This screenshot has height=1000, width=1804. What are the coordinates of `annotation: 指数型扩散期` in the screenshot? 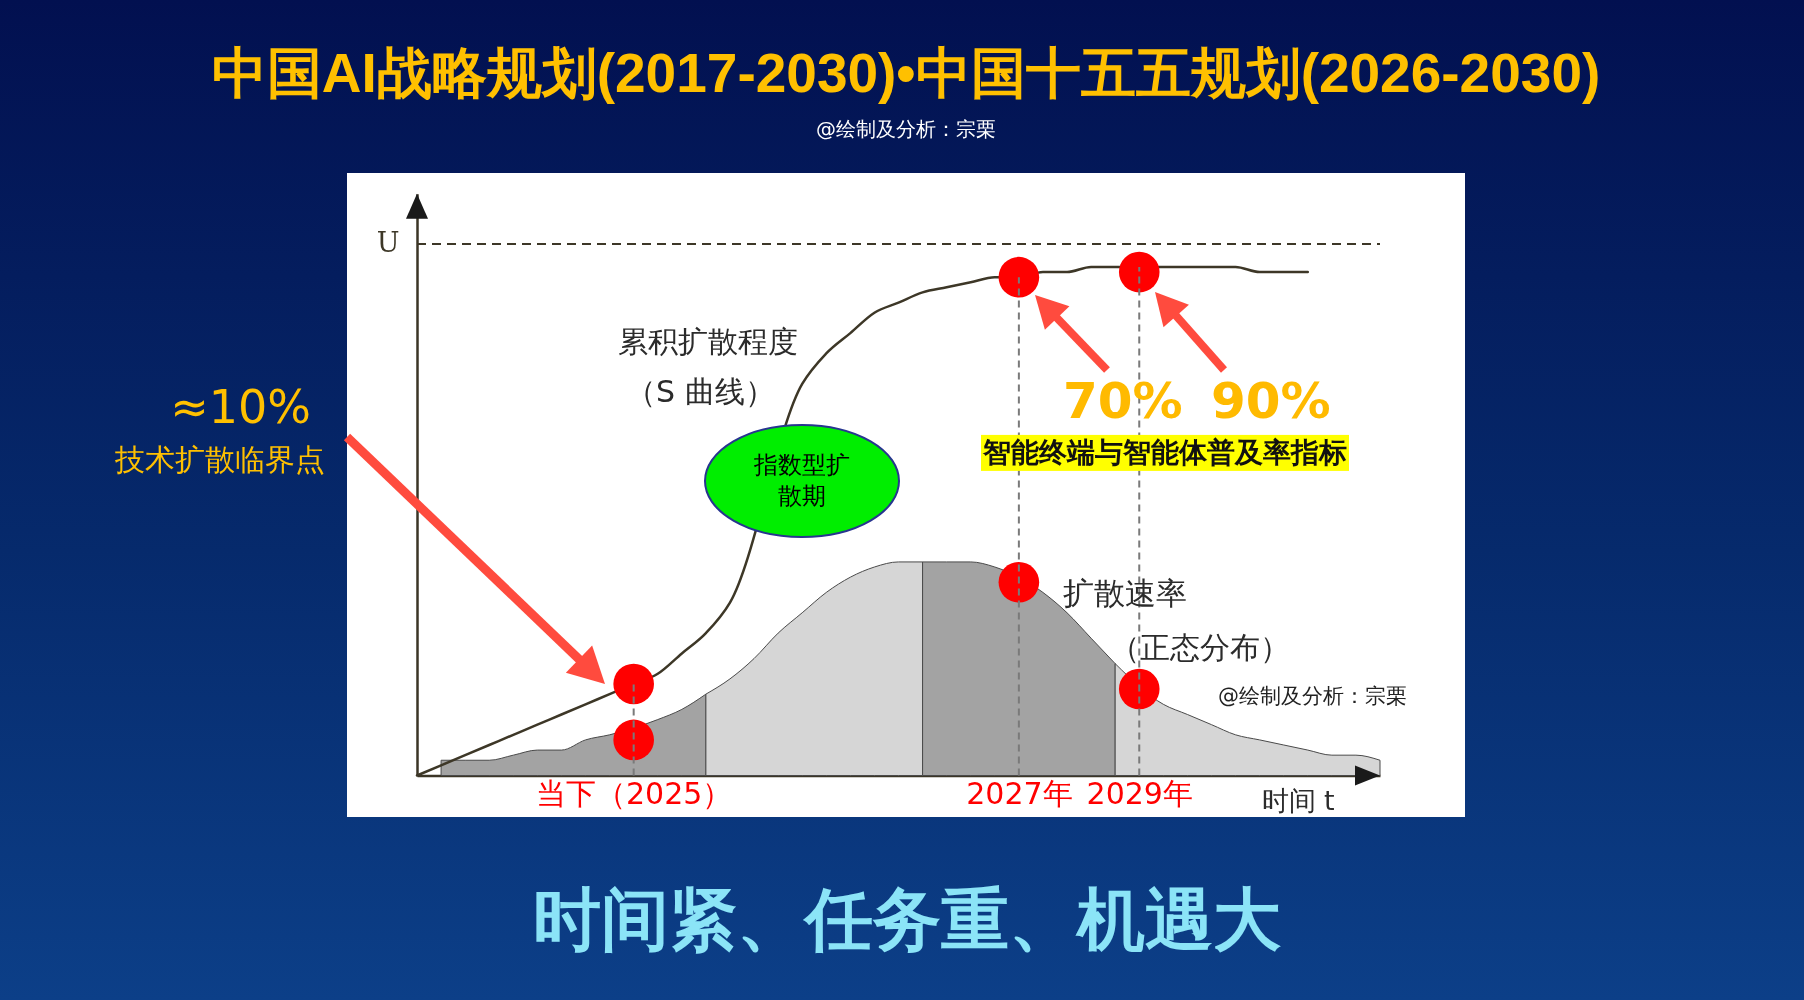 It's located at (802, 480).